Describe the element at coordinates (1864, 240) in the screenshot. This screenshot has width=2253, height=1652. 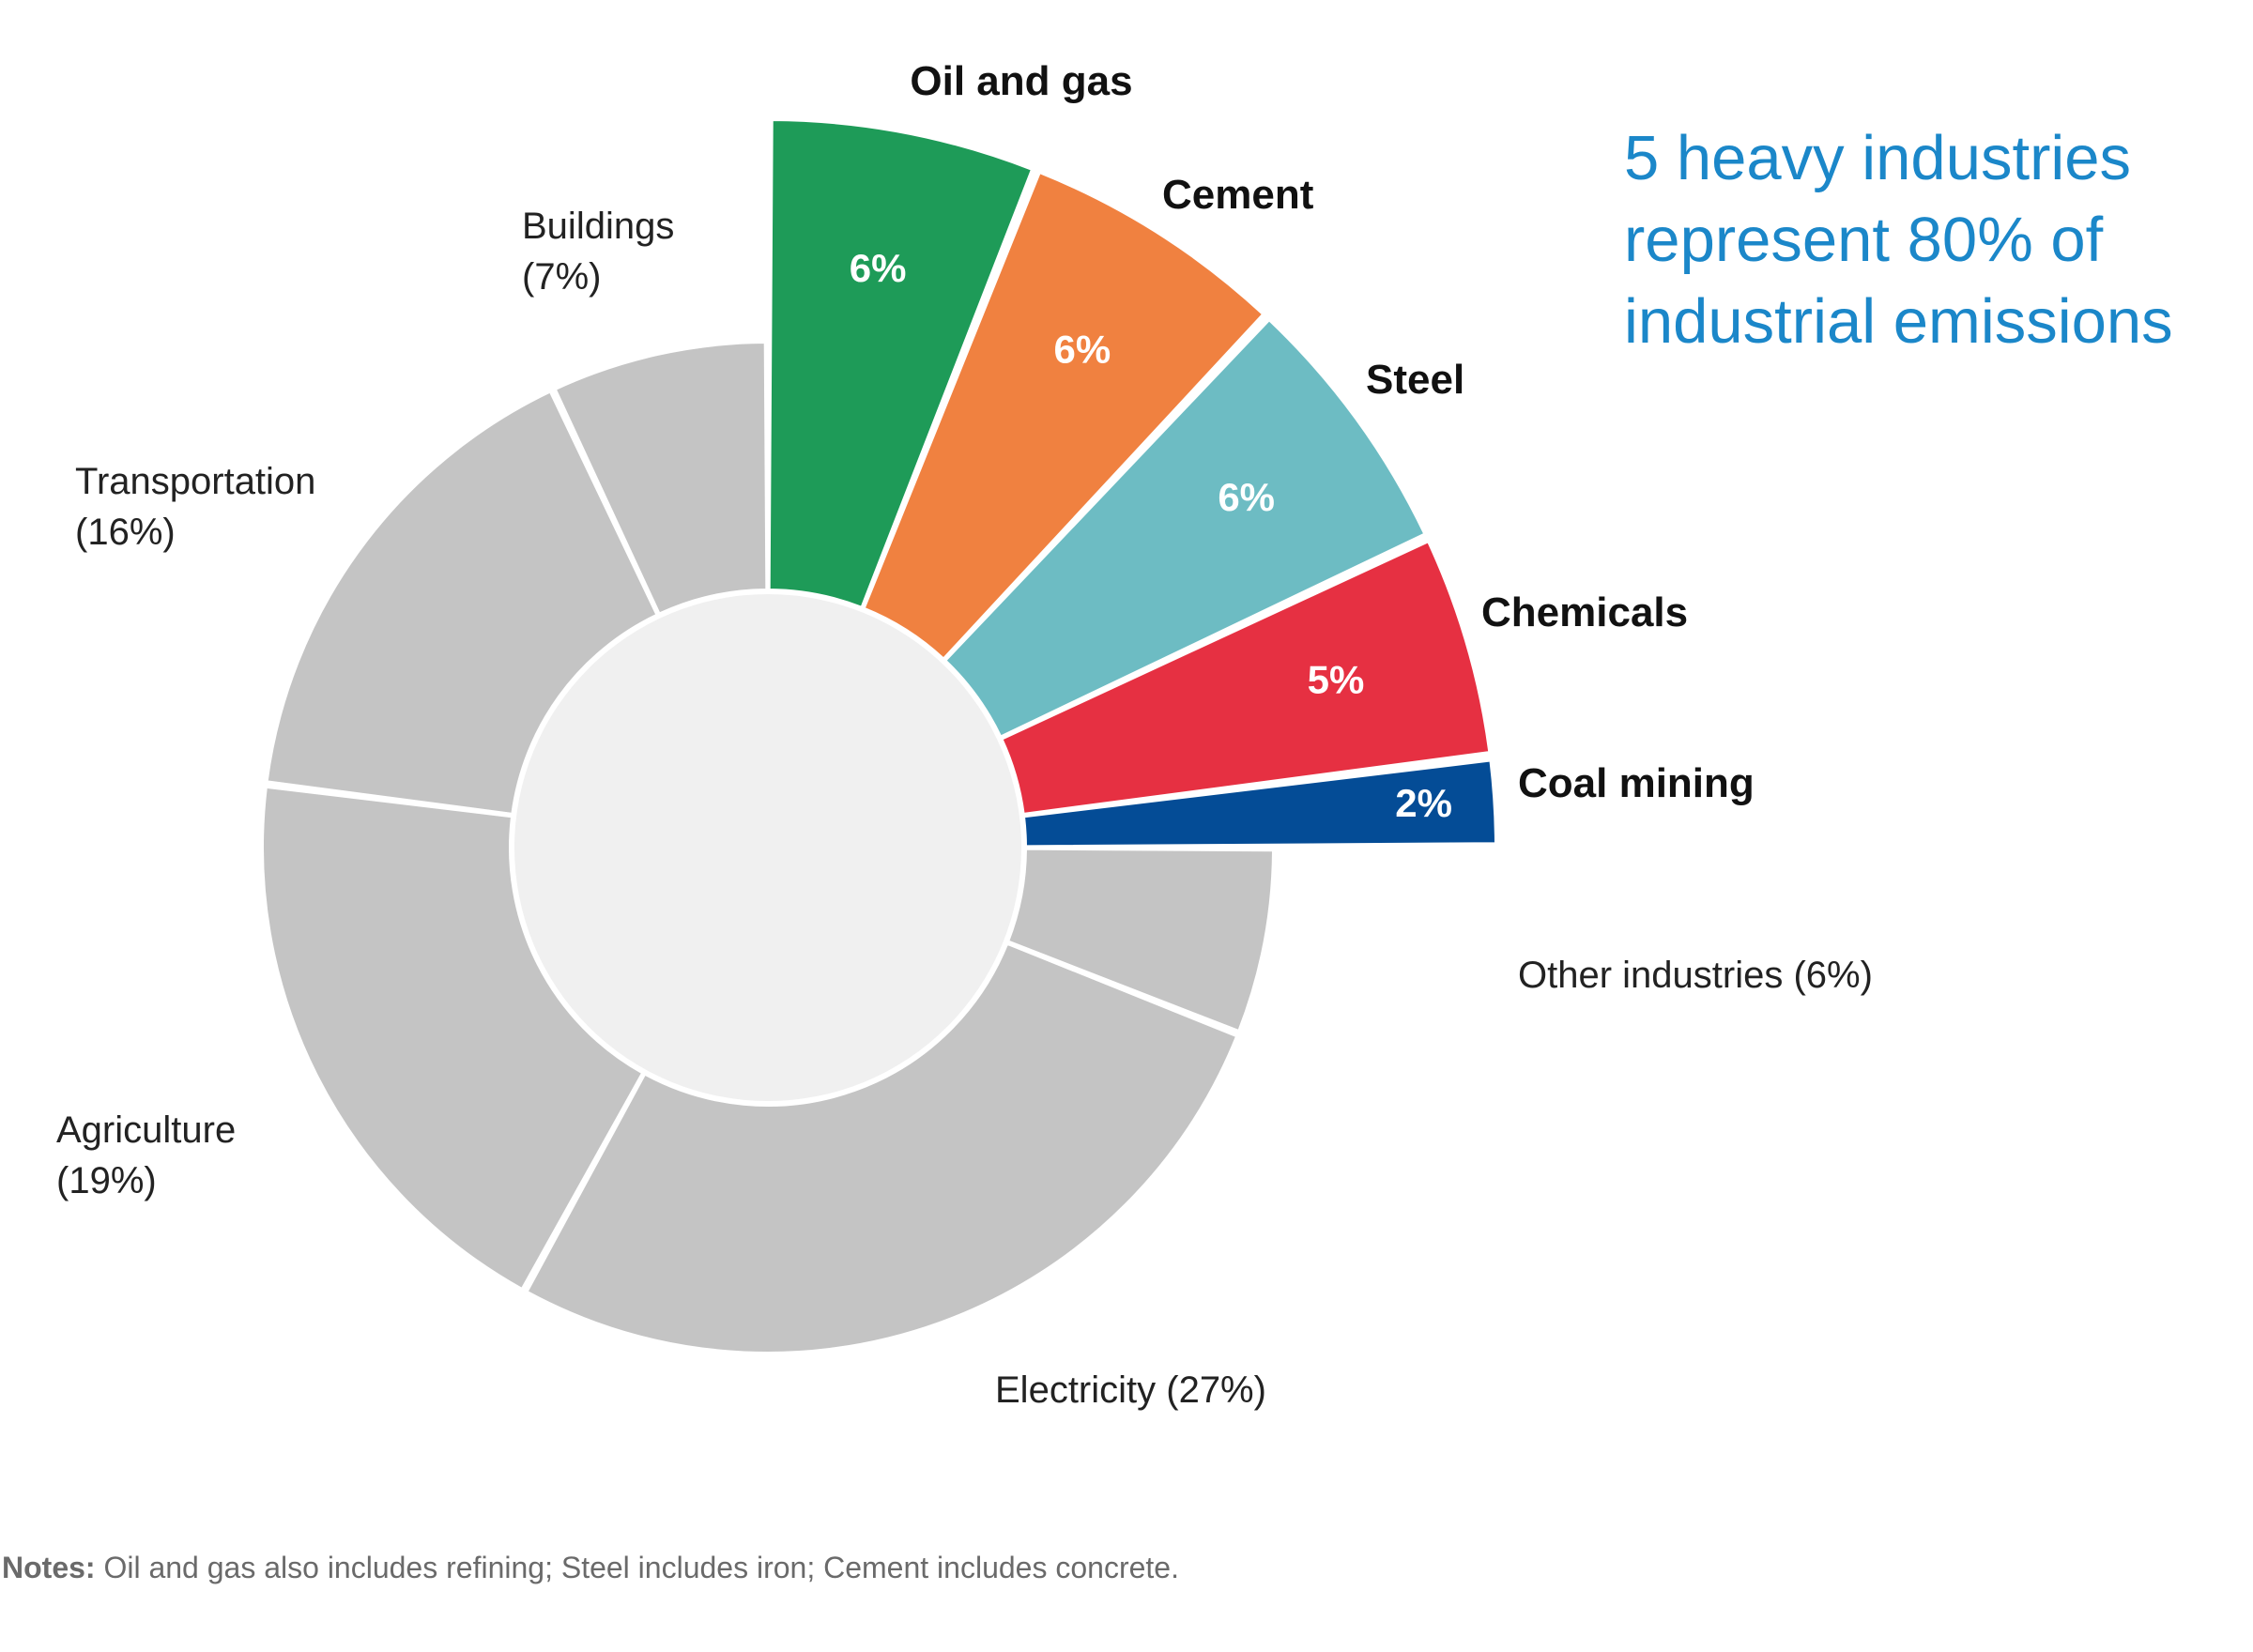
I see `headline-line-2: represent 80% of` at that location.